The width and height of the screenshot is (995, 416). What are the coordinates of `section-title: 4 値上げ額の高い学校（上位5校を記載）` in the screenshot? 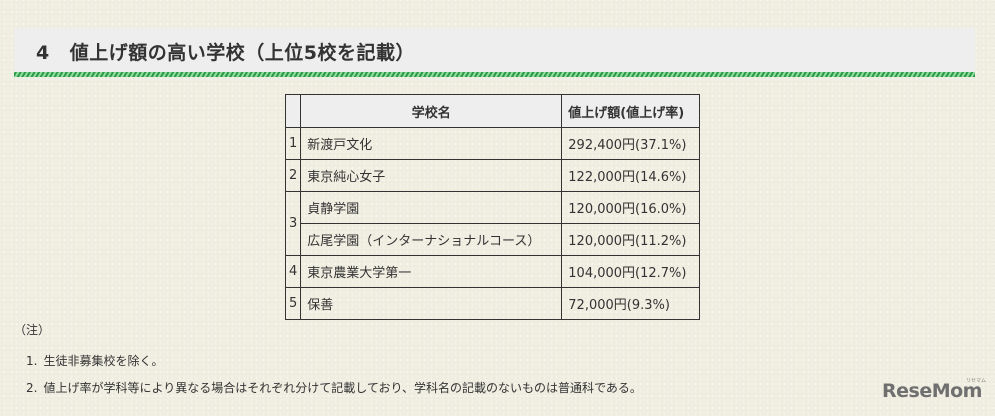 It's located at (225, 51).